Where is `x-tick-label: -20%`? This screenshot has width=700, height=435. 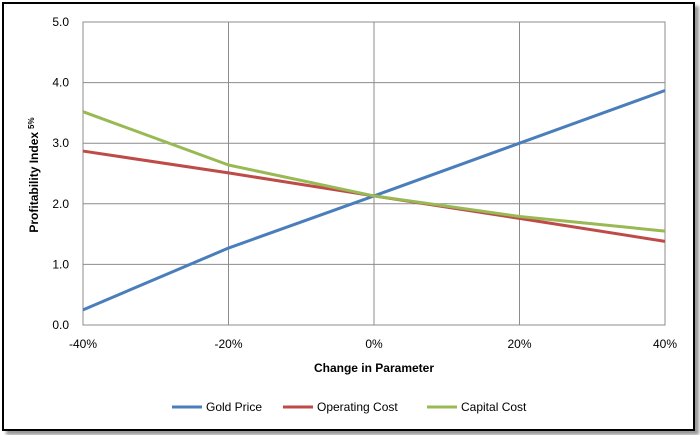
x-tick-label: -20% is located at coordinates (228, 344).